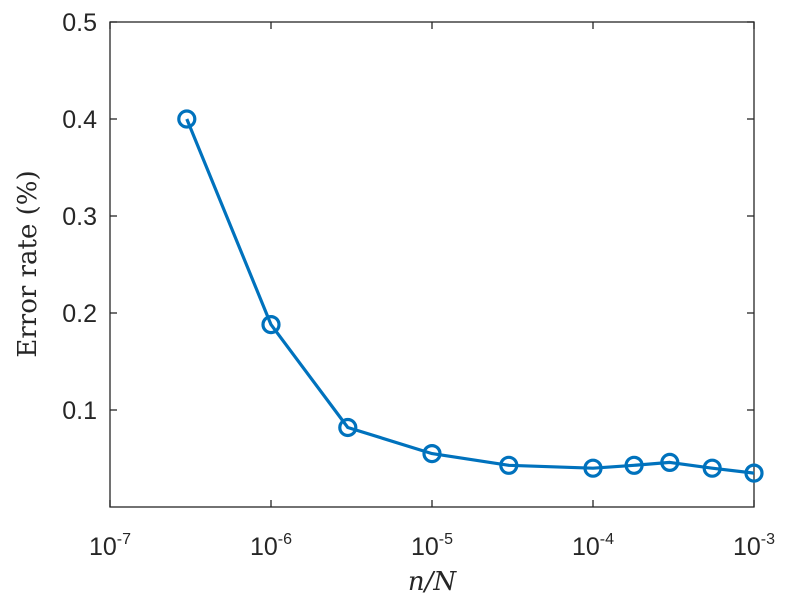  Describe the element at coordinates (79, 314) in the screenshot. I see `y-tick-label: 0.2` at that location.